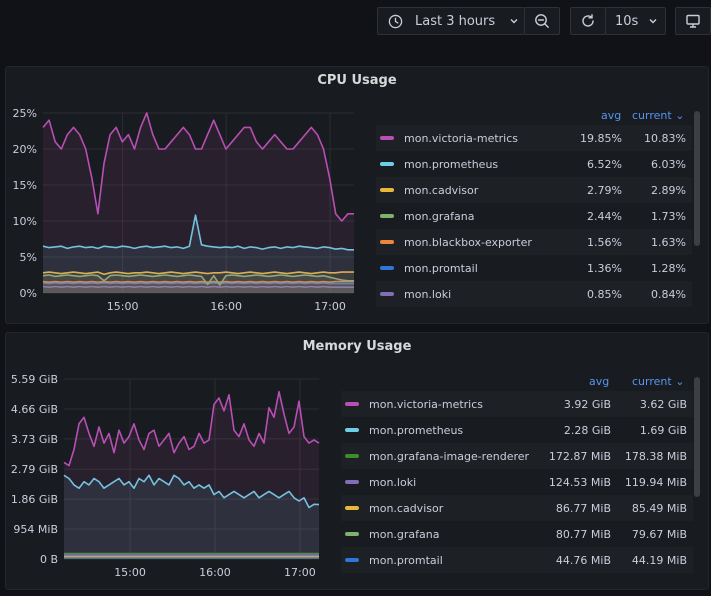 This screenshot has height=596, width=711. I want to click on series-avg-value: 3.92 GiB, so click(587, 404).